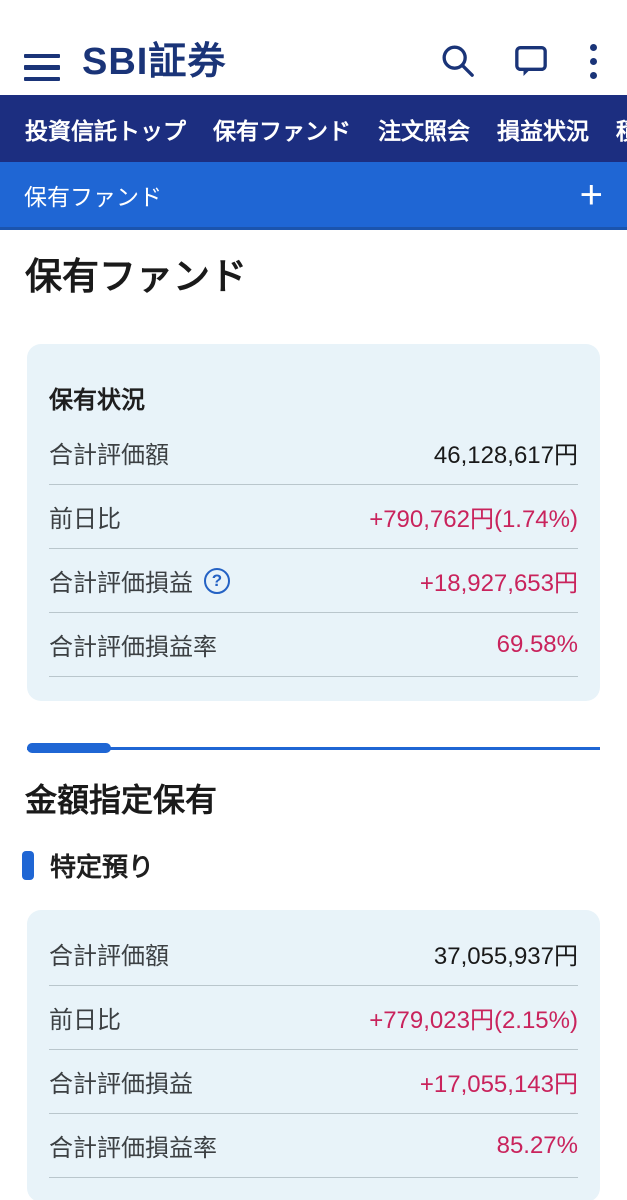 This screenshot has width=627, height=1200. What do you see at coordinates (69, 748) in the screenshot?
I see `scroll-thumb` at bounding box center [69, 748].